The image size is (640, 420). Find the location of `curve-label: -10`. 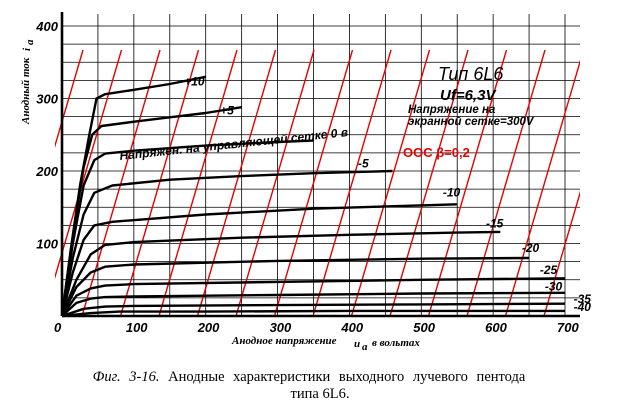

curve-label: -10 is located at coordinates (452, 192).